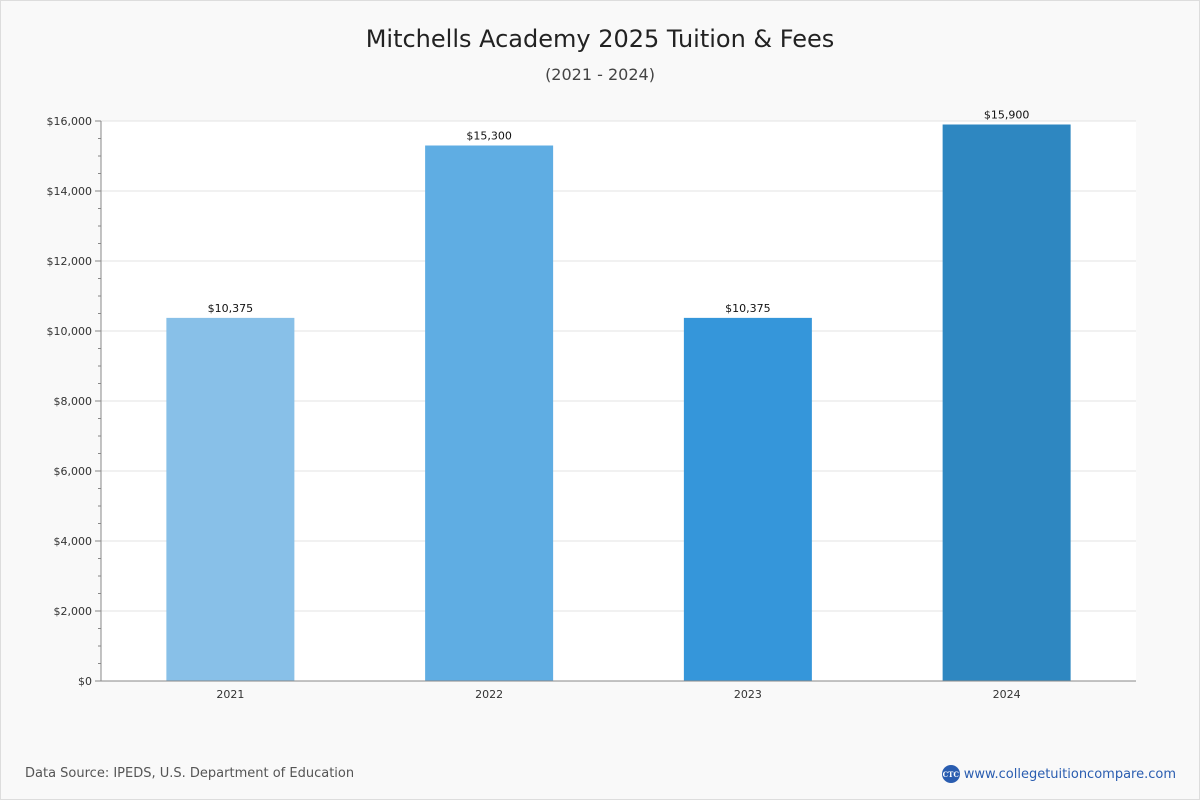 Image resolution: width=1200 pixels, height=800 pixels. What do you see at coordinates (230, 694) in the screenshot?
I see `x-tick-label: 2021` at bounding box center [230, 694].